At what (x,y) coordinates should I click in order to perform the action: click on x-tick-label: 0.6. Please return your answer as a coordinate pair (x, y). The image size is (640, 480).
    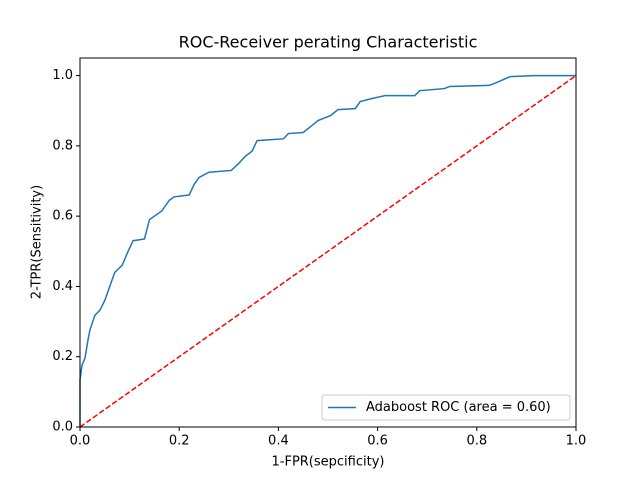
    Looking at the image, I should click on (377, 441).